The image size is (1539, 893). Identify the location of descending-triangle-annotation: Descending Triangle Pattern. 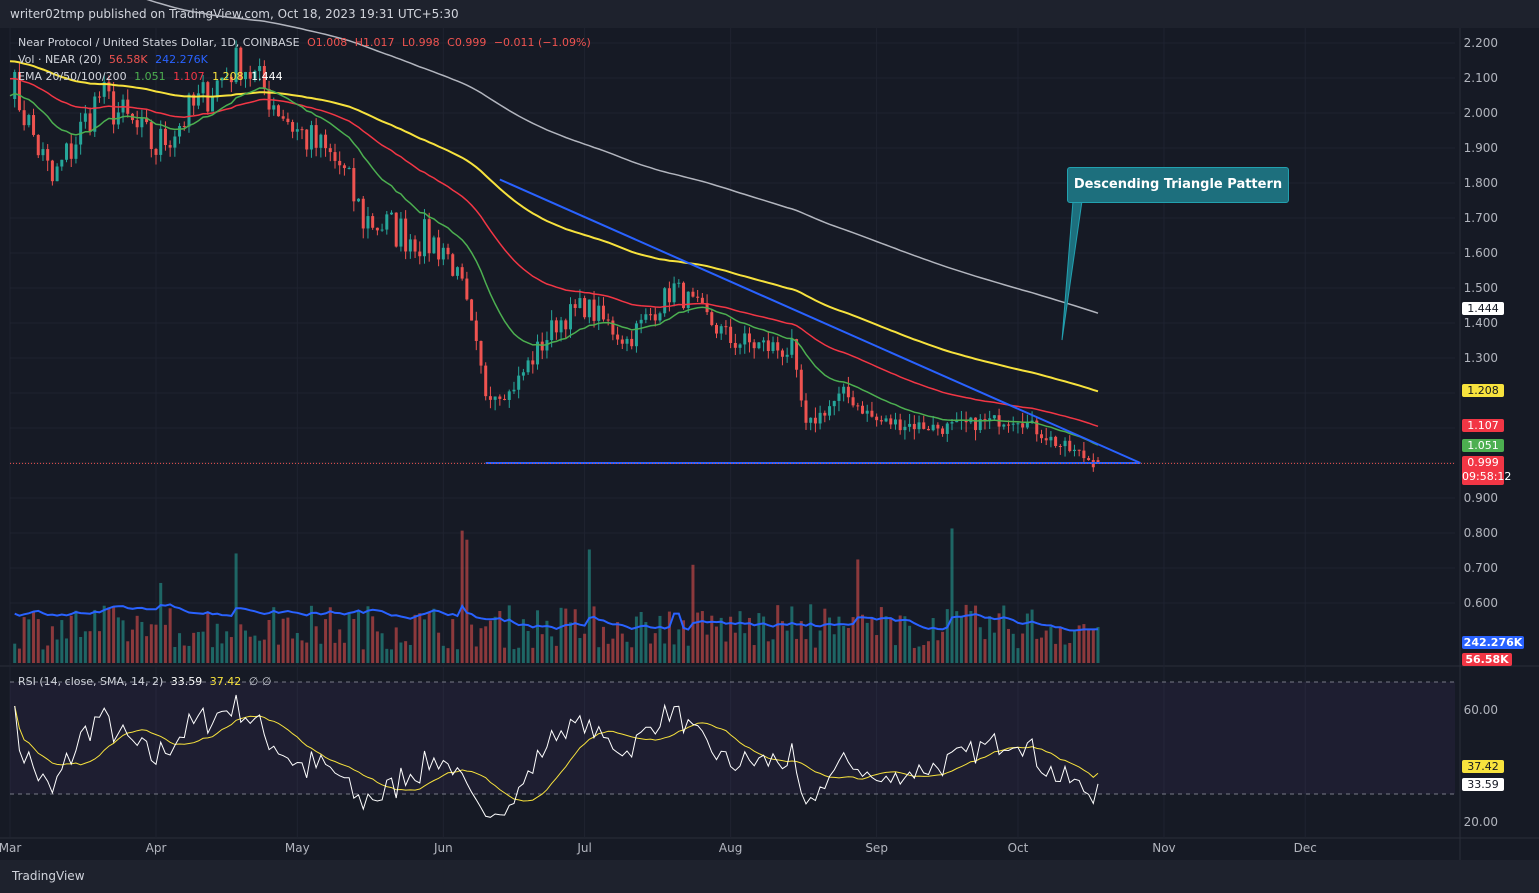
(1178, 185).